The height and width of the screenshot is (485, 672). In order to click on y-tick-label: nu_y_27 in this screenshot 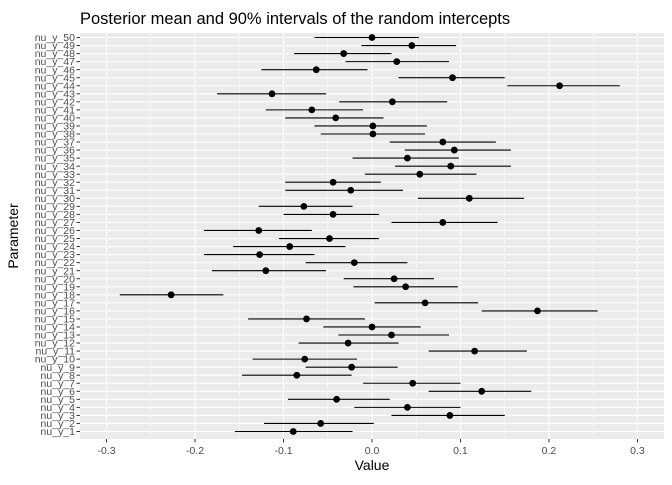, I will do `click(55, 223)`.